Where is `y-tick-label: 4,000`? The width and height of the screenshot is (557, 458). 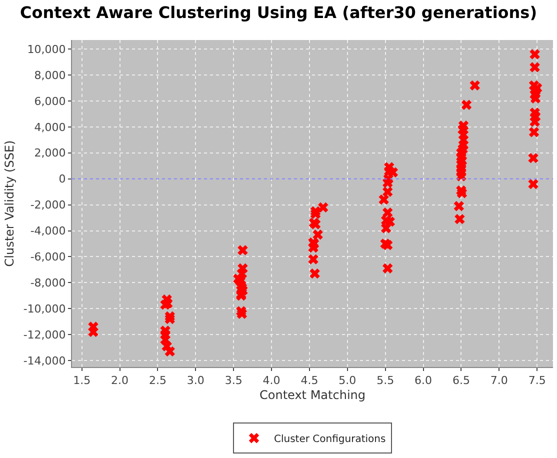 y-tick-label: 4,000 is located at coordinates (50, 127).